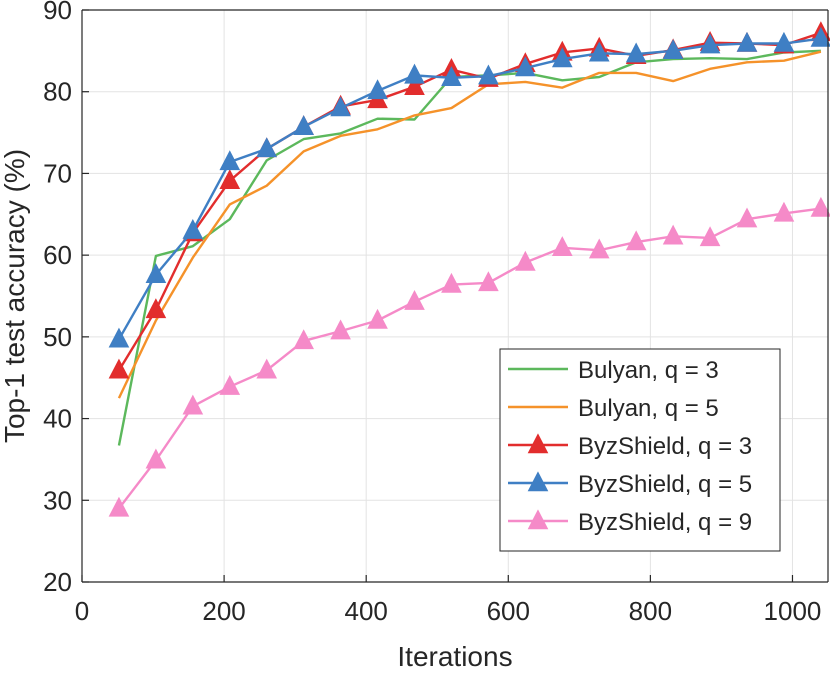 The width and height of the screenshot is (830, 675). What do you see at coordinates (665, 522) in the screenshot?
I see `legend-label: ByzShield, q = 9` at bounding box center [665, 522].